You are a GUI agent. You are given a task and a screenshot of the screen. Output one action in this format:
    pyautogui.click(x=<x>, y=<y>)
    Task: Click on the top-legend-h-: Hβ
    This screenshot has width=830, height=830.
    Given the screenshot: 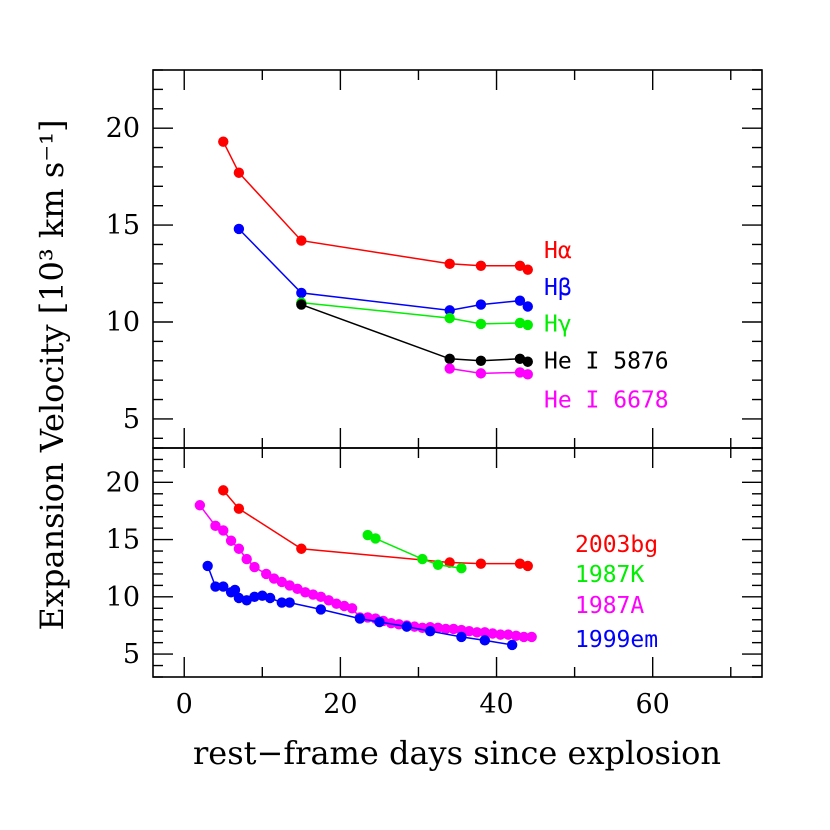 What is the action you would take?
    pyautogui.click(x=558, y=288)
    